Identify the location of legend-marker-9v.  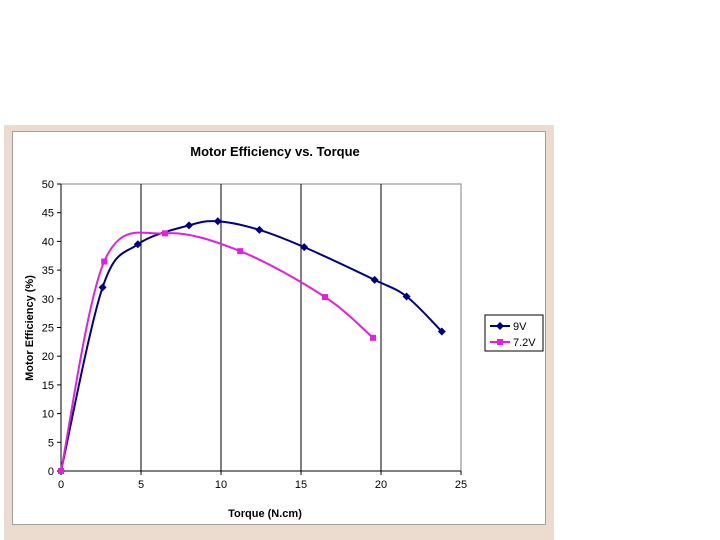
(500, 326).